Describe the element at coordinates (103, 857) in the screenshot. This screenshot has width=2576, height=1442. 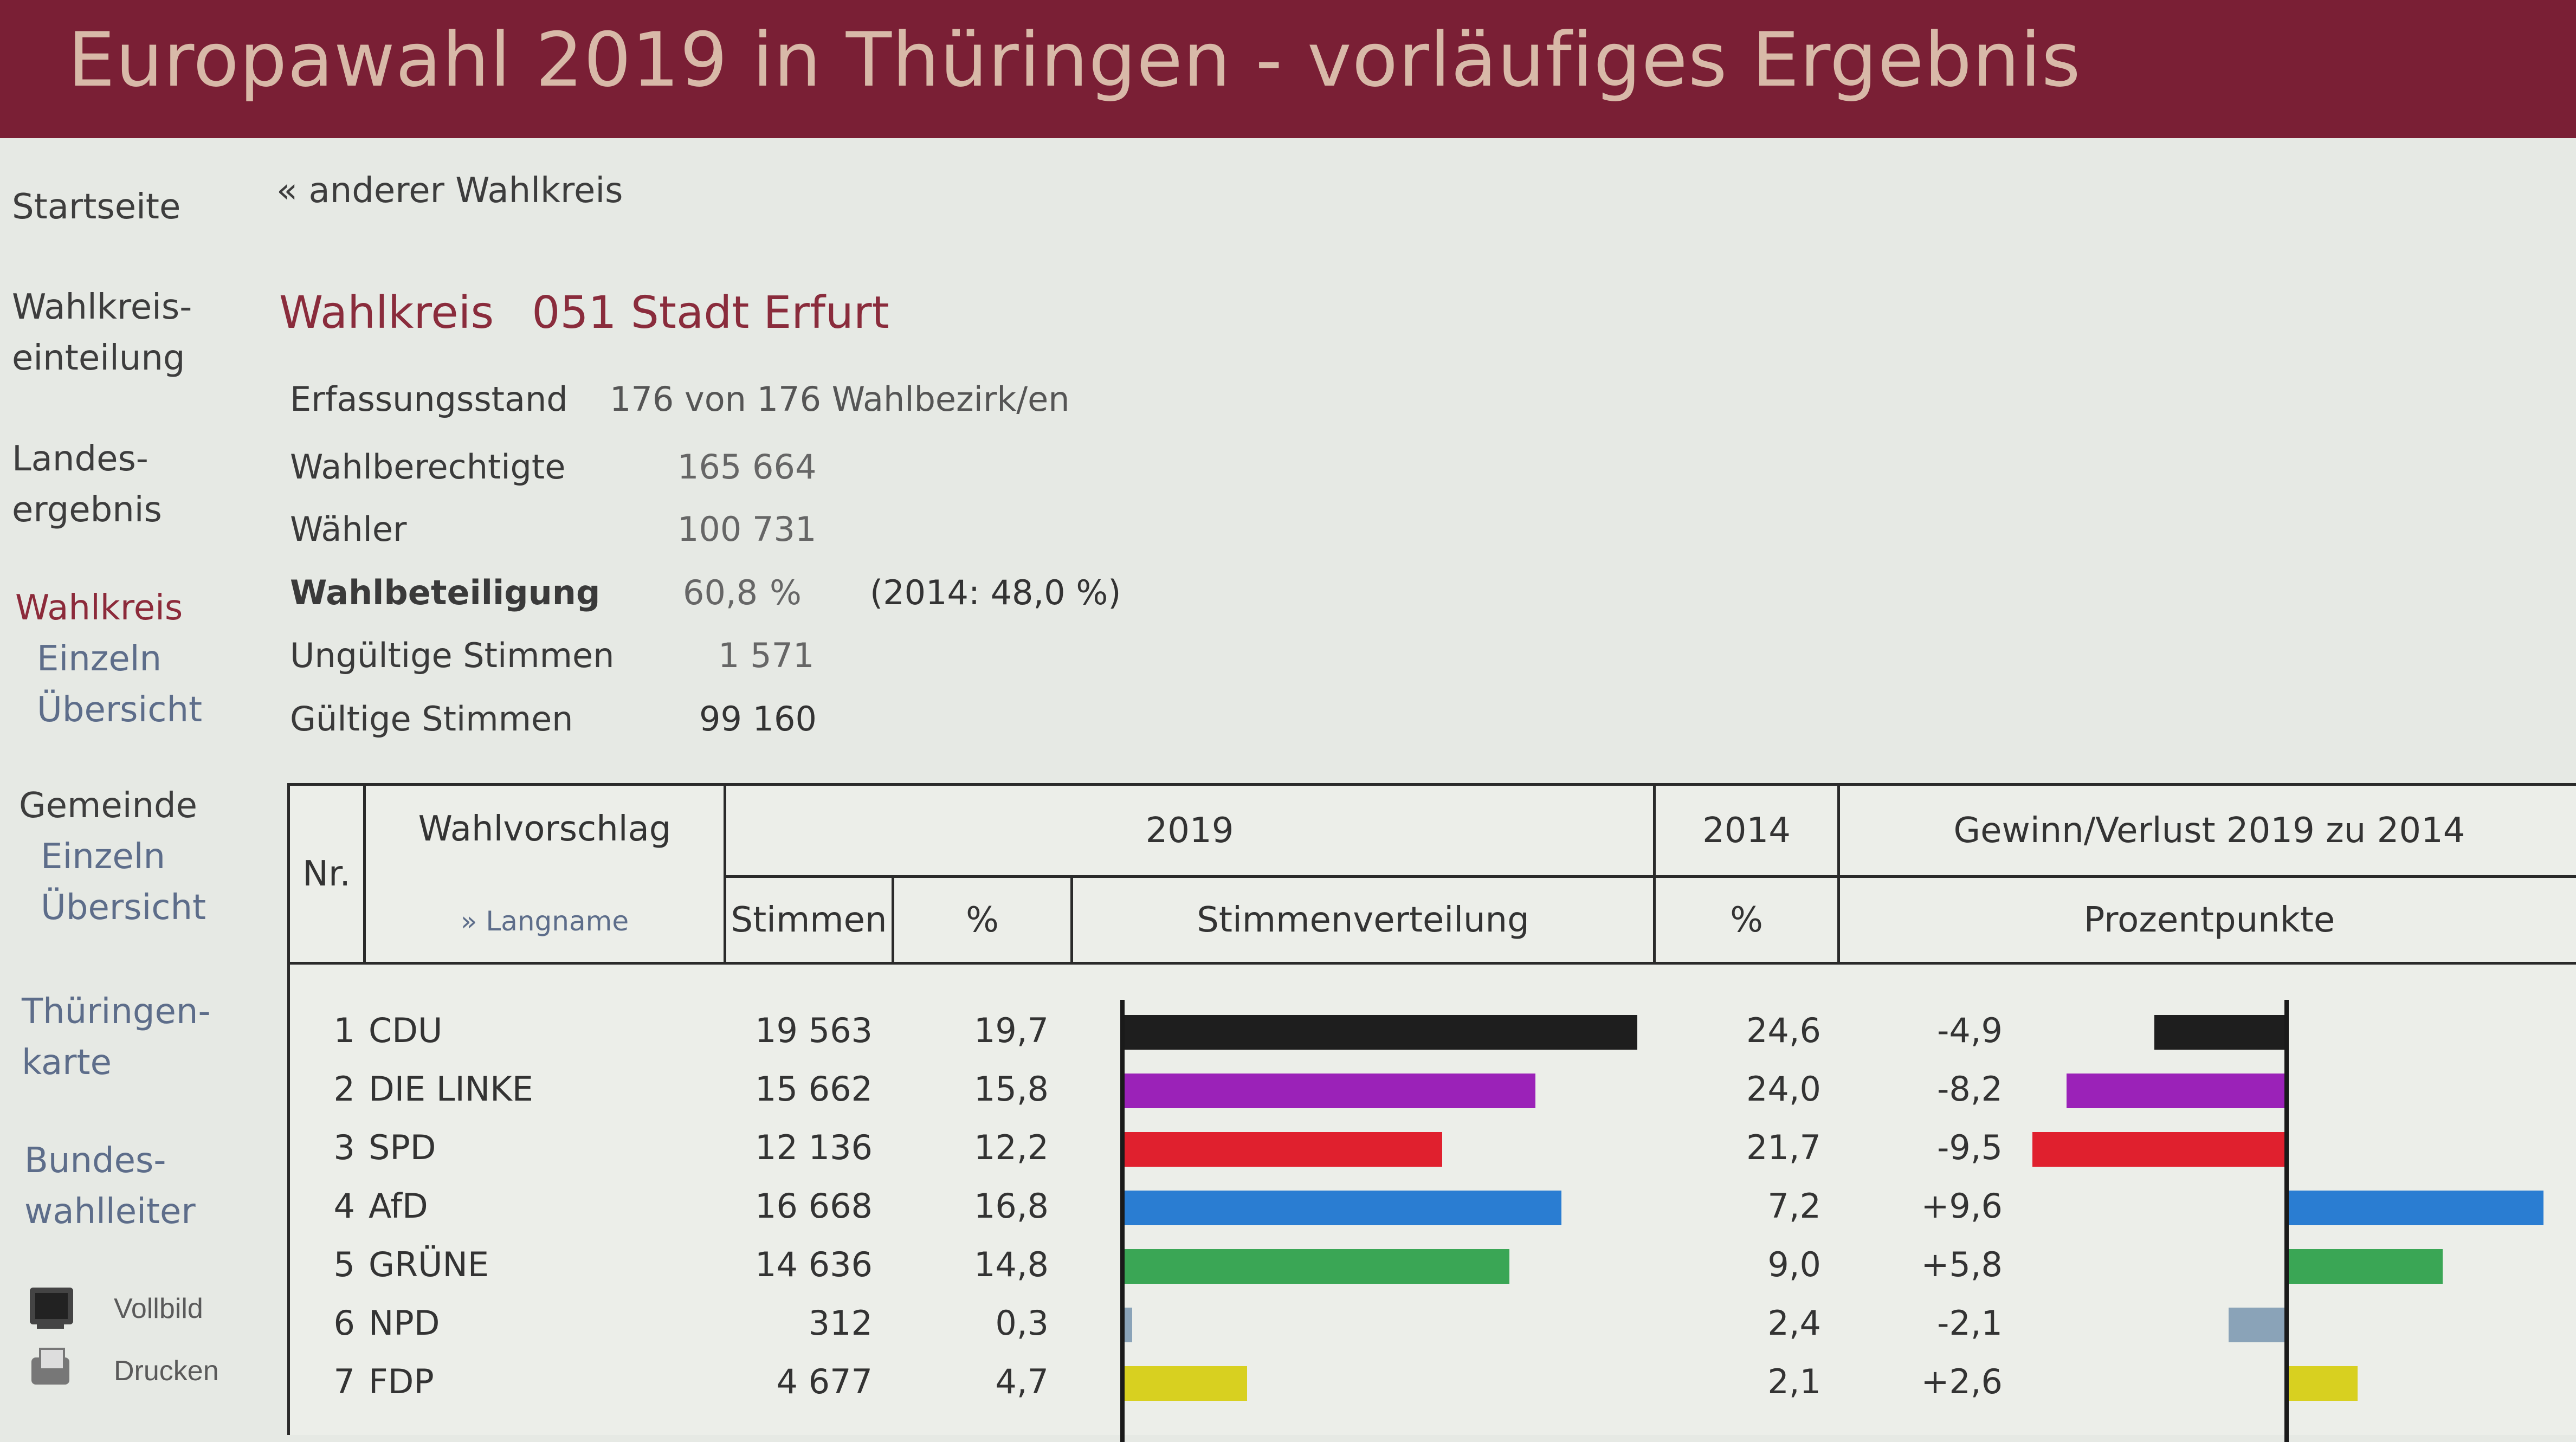
I see `sidebar-item-gemeinde-einzeln: Einzeln` at that location.